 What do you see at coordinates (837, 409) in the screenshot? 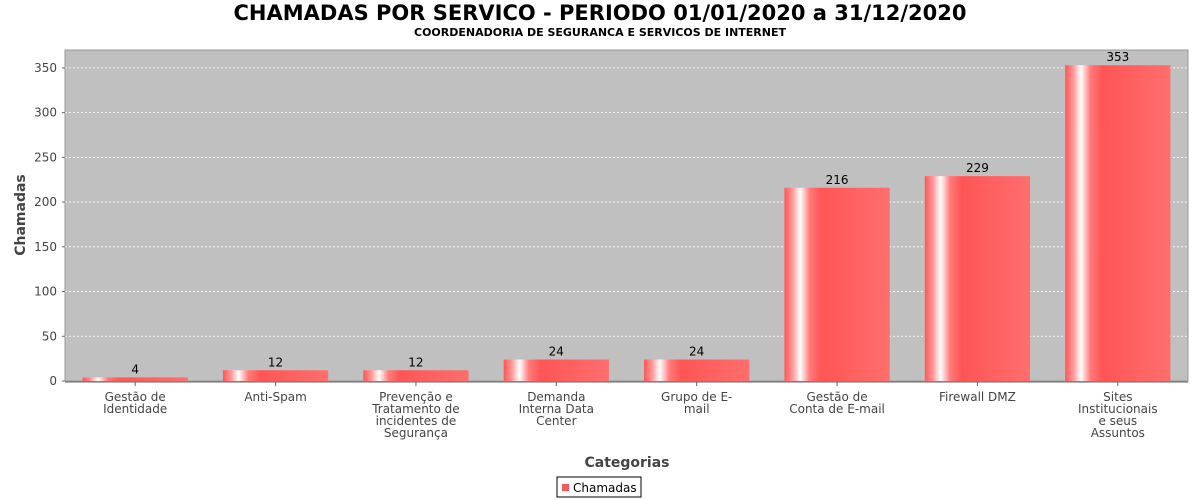
I see `category-label: Conta de E-mail` at bounding box center [837, 409].